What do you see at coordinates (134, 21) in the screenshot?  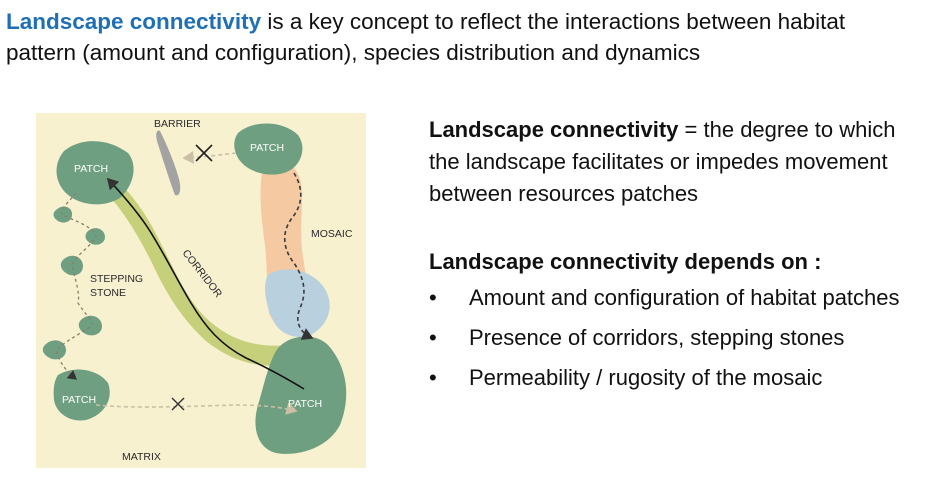 I see `headline-highlight: Landscape connectivity` at bounding box center [134, 21].